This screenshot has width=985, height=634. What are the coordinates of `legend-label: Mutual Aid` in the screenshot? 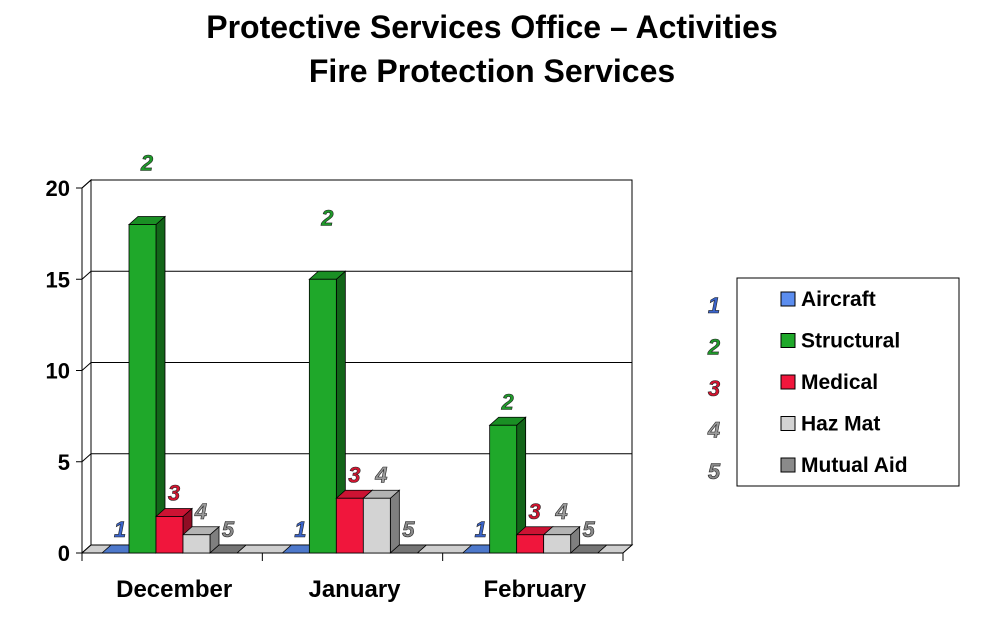 It's located at (854, 465).